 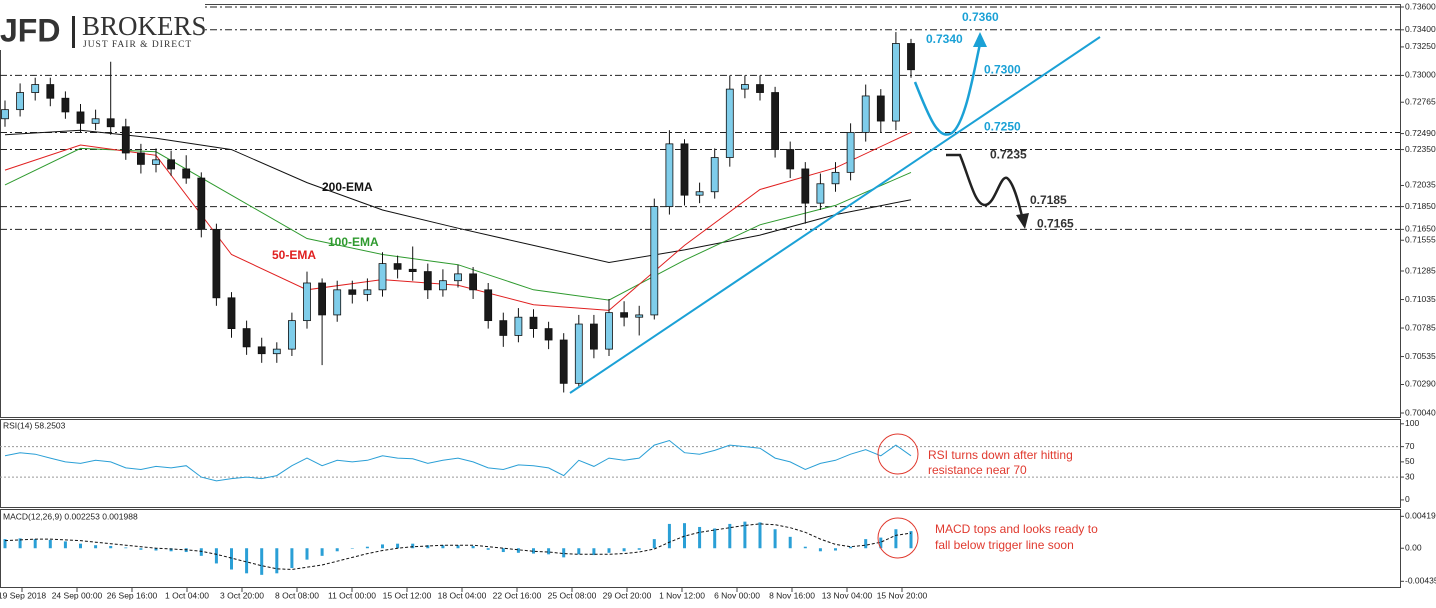 I want to click on ema-label: 50-EMA, so click(x=294, y=255).